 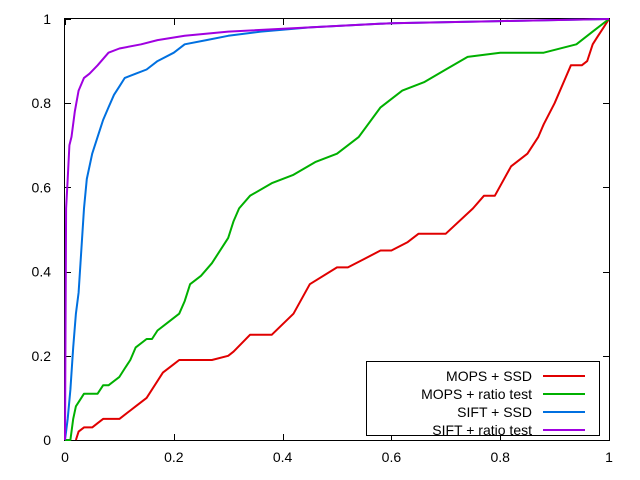 What do you see at coordinates (489, 376) in the screenshot?
I see `legend-label: MOPS + SSD` at bounding box center [489, 376].